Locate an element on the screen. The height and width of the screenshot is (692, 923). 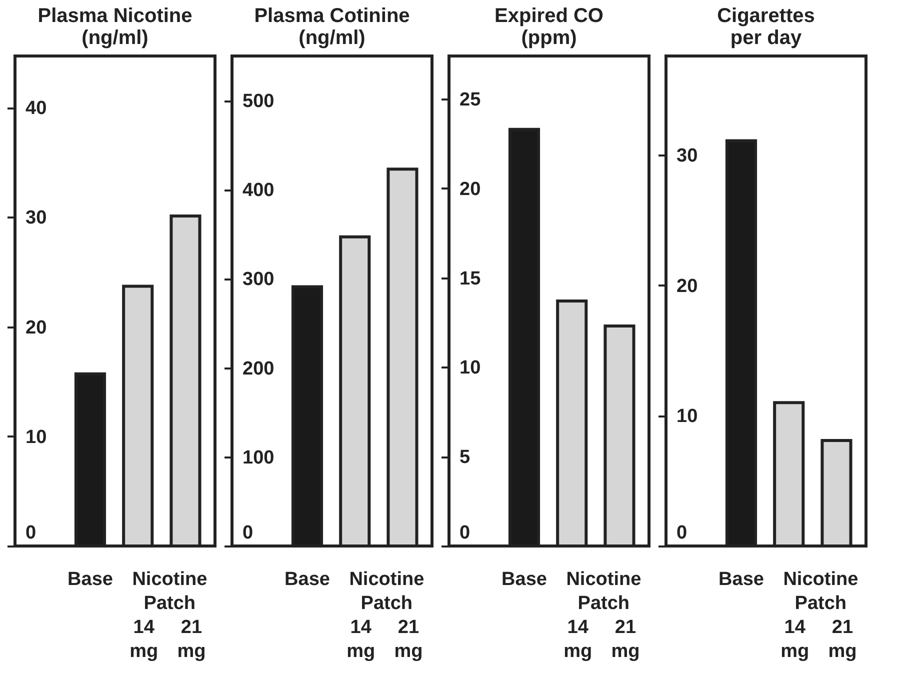
chart-title: Expired CO (ppm) is located at coordinates (549, 27).